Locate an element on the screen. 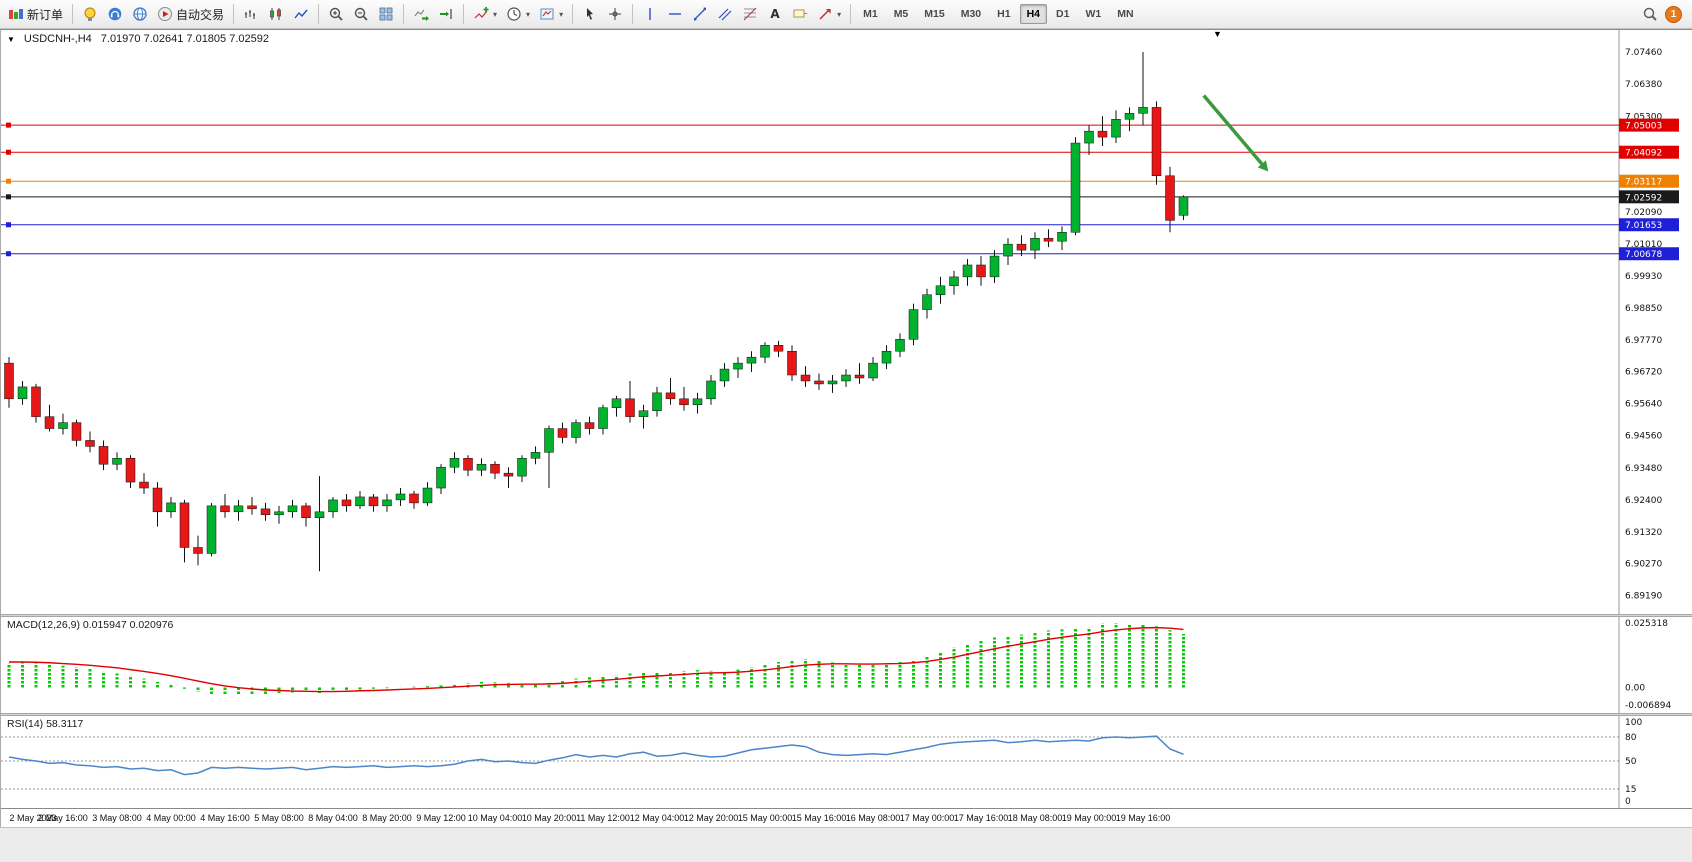 This screenshot has height=862, width=1692. svg-text: 6.98850 is located at coordinates (1643, 309).